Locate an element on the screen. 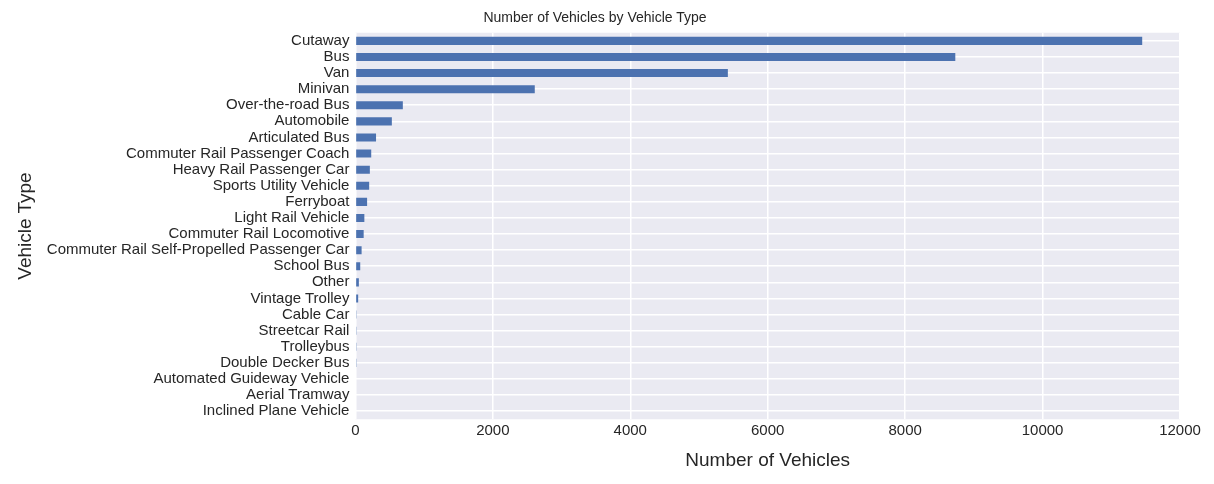 Image resolution: width=1214 pixels, height=484 pixels. y-tick-label: Commuter Rail Passenger Coach is located at coordinates (237, 152).